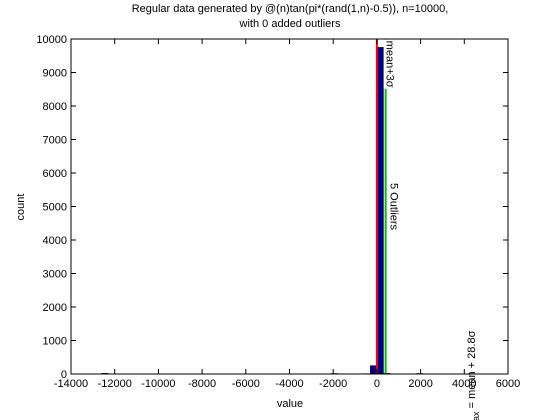 This screenshot has width=560, height=420. What do you see at coordinates (202, 384) in the screenshot?
I see `x-tick-label: -8000` at bounding box center [202, 384].